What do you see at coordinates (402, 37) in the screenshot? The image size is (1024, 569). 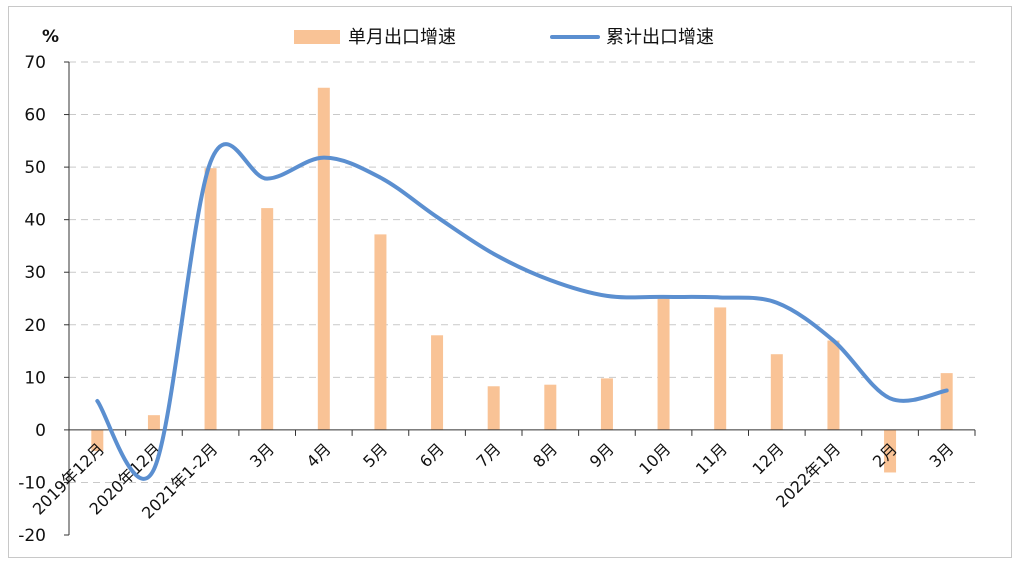 I see `legend-bar-label: 单月出口增速` at bounding box center [402, 37].